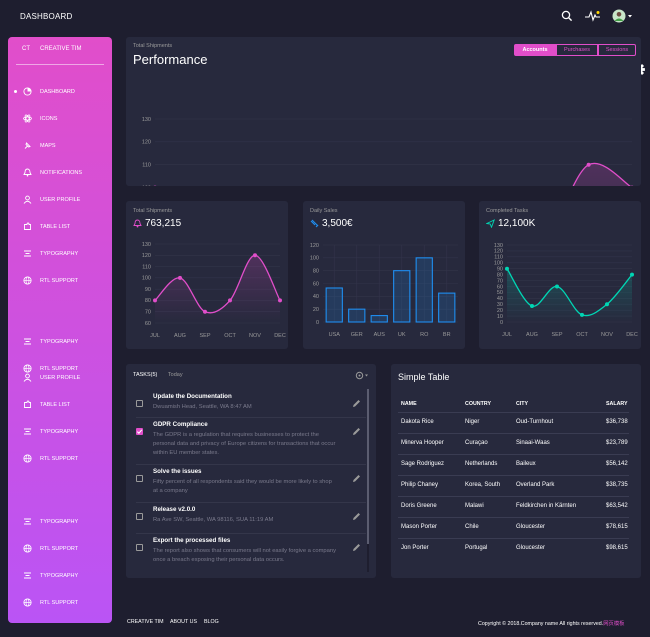 The width and height of the screenshot is (650, 637). I want to click on table-cell: Mason Porter, so click(419, 527).